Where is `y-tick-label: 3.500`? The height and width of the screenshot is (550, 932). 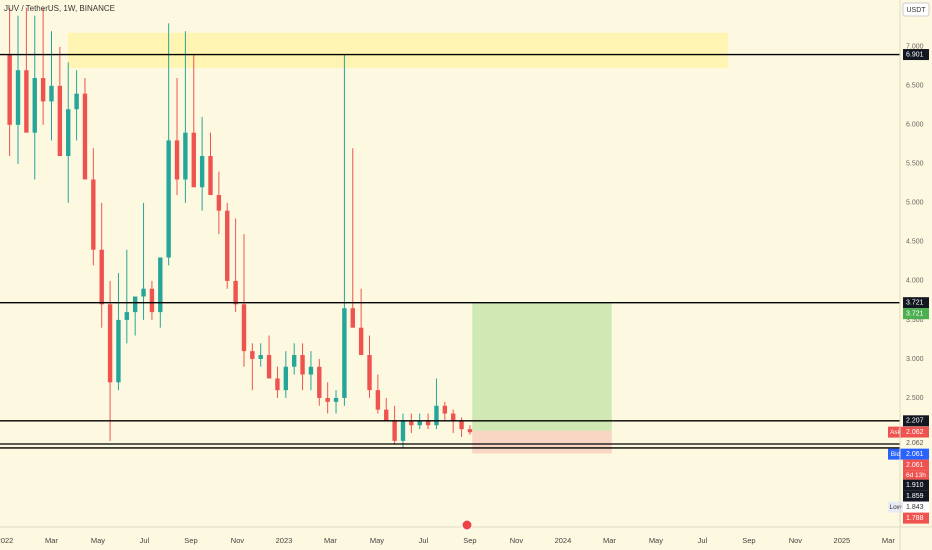
y-tick-label: 3.500 is located at coordinates (915, 320).